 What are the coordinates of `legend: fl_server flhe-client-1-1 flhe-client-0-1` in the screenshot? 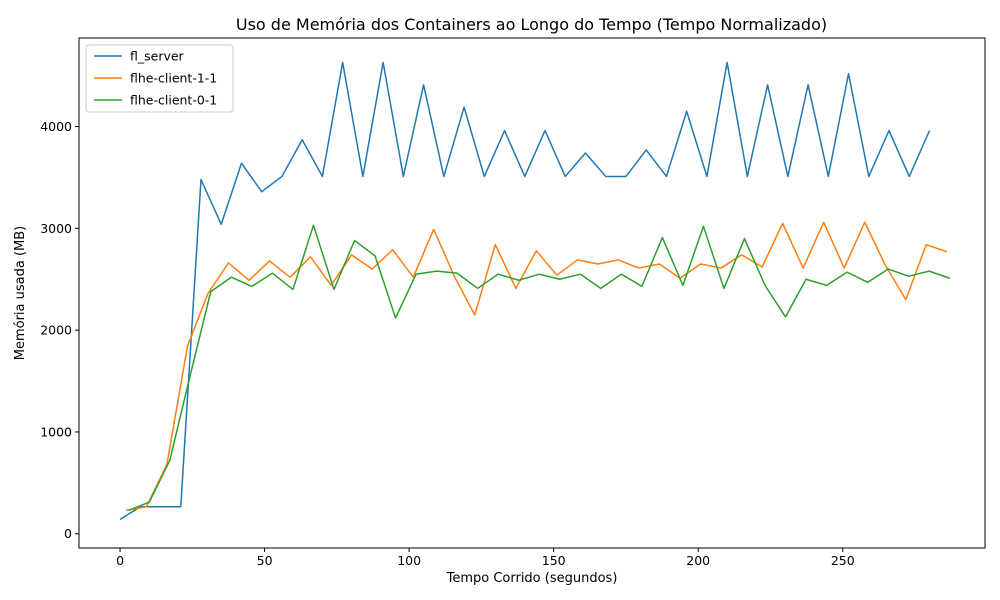 It's located at (159, 78).